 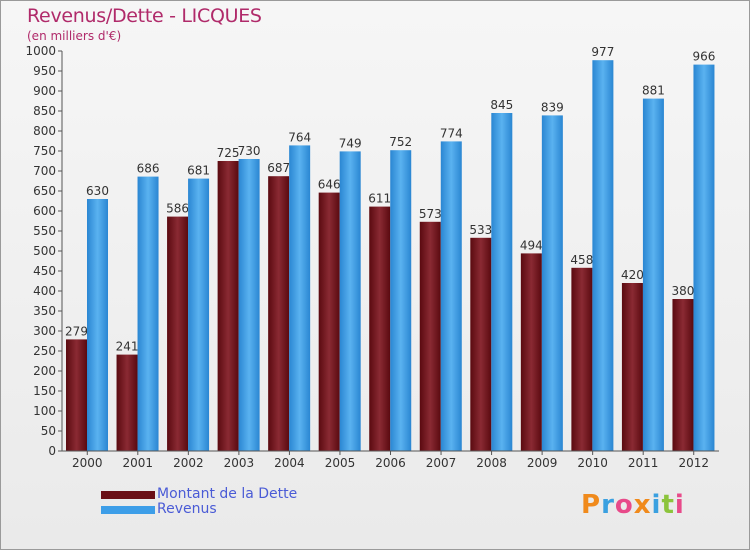 What do you see at coordinates (44, 91) in the screenshot?
I see `y-tick-label: 900` at bounding box center [44, 91].